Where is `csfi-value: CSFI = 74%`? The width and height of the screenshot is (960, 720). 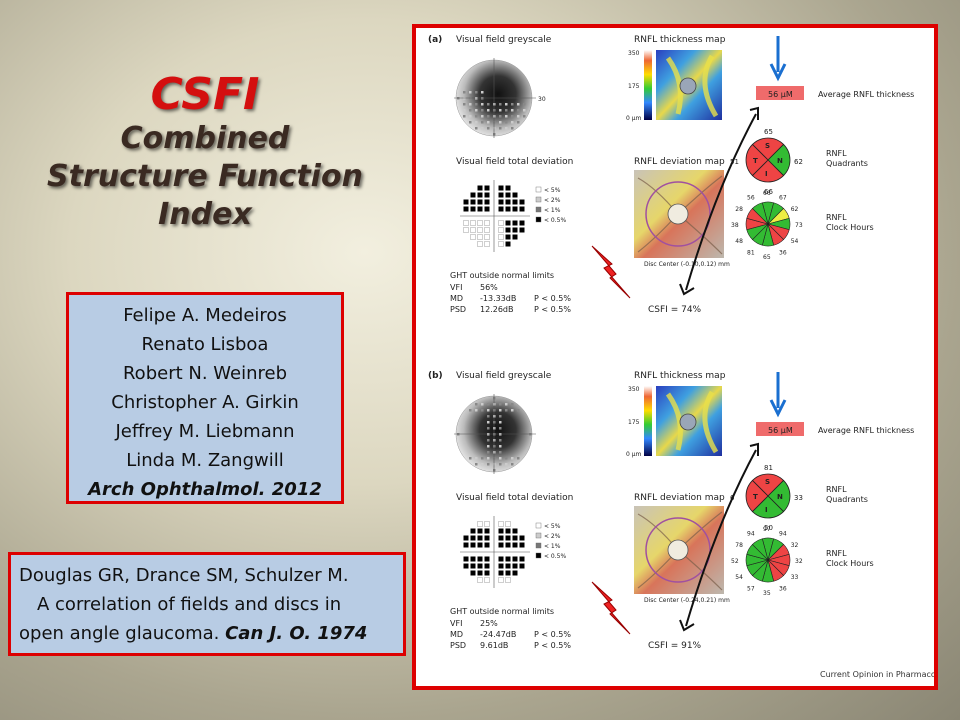 csfi-value: CSFI = 74% is located at coordinates (675, 310).